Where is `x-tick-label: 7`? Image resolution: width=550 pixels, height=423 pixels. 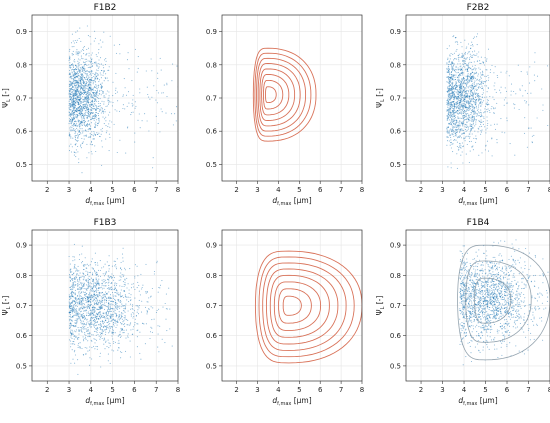
x-tick-label: 7 is located at coordinates (341, 190).